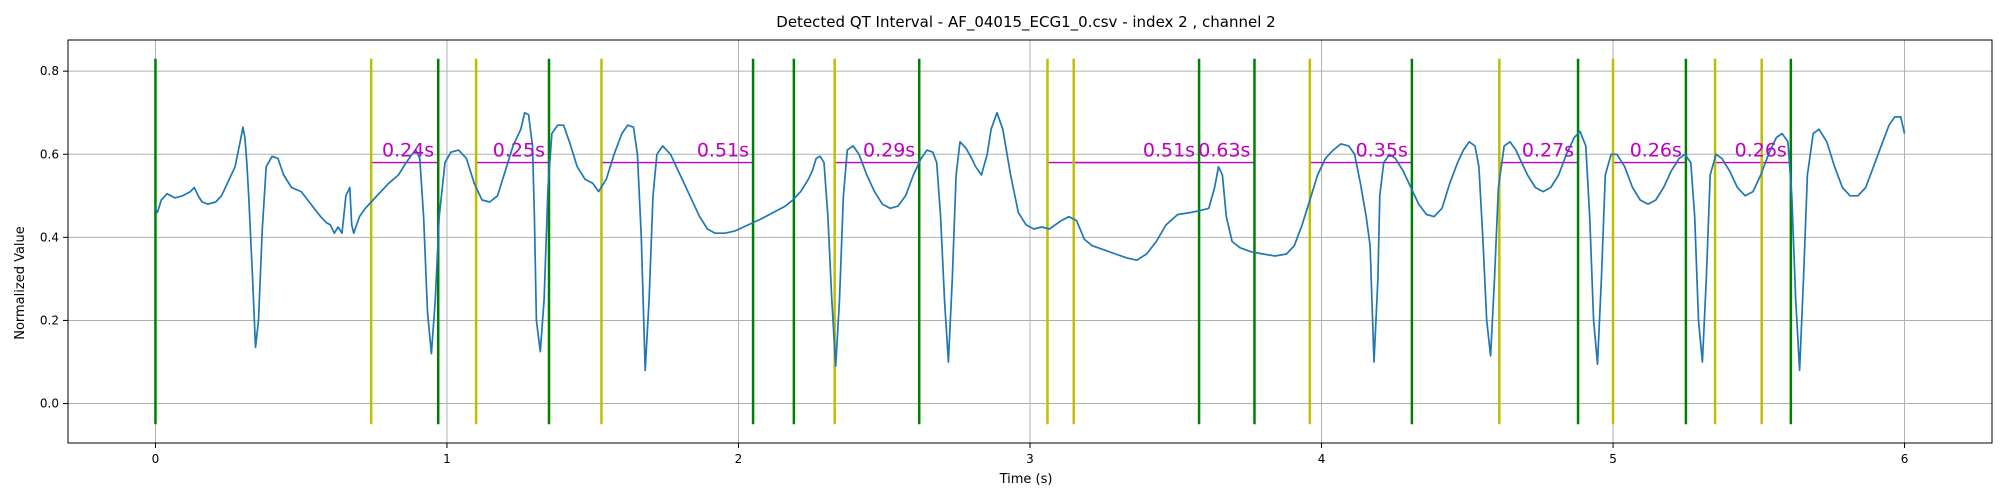 The height and width of the screenshot is (500, 2000). What do you see at coordinates (49, 320) in the screenshot?
I see `y-tick-label: 0.2` at bounding box center [49, 320].